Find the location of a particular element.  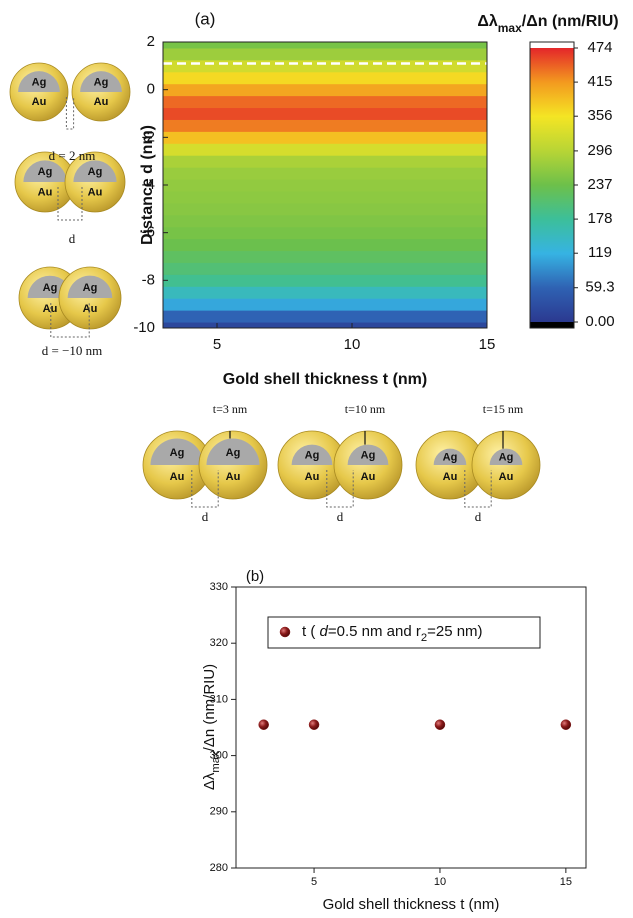

x-tick-label: 15 is located at coordinates (487, 344).